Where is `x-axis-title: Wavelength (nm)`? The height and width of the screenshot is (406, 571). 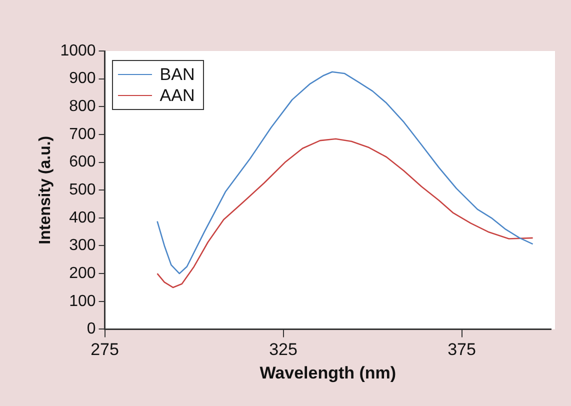 x-axis-title: Wavelength (nm) is located at coordinates (328, 372).